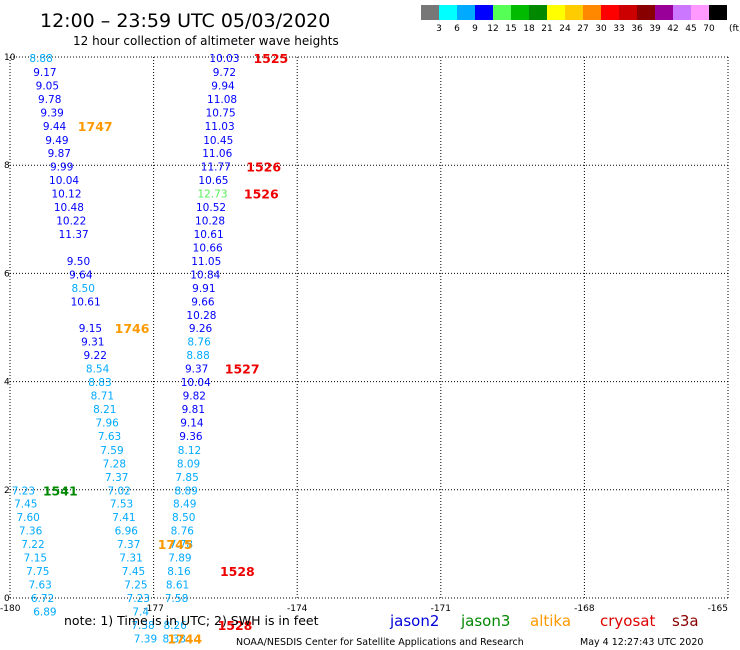 Image resolution: width=740 pixels, height=650 pixels. What do you see at coordinates (95, 126) in the screenshot?
I see `pass-time-label: 1747` at bounding box center [95, 126].